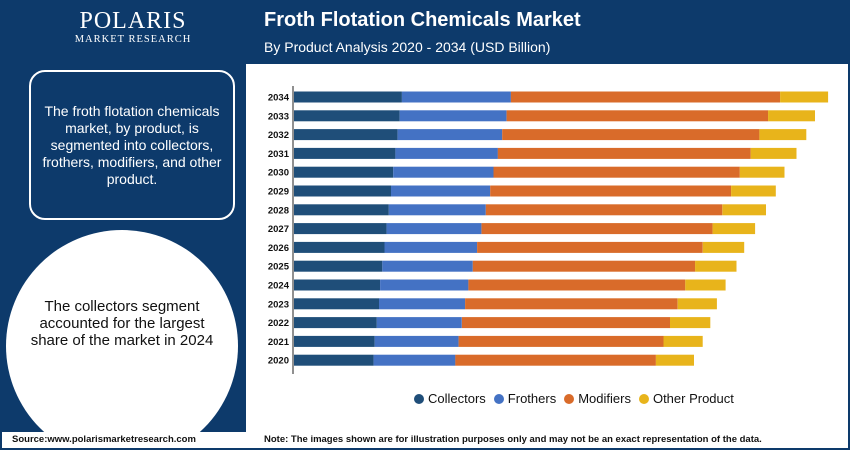 This screenshot has height=450, width=850. What do you see at coordinates (278, 248) in the screenshot?
I see `y-tick-label: 2026` at bounding box center [278, 248].